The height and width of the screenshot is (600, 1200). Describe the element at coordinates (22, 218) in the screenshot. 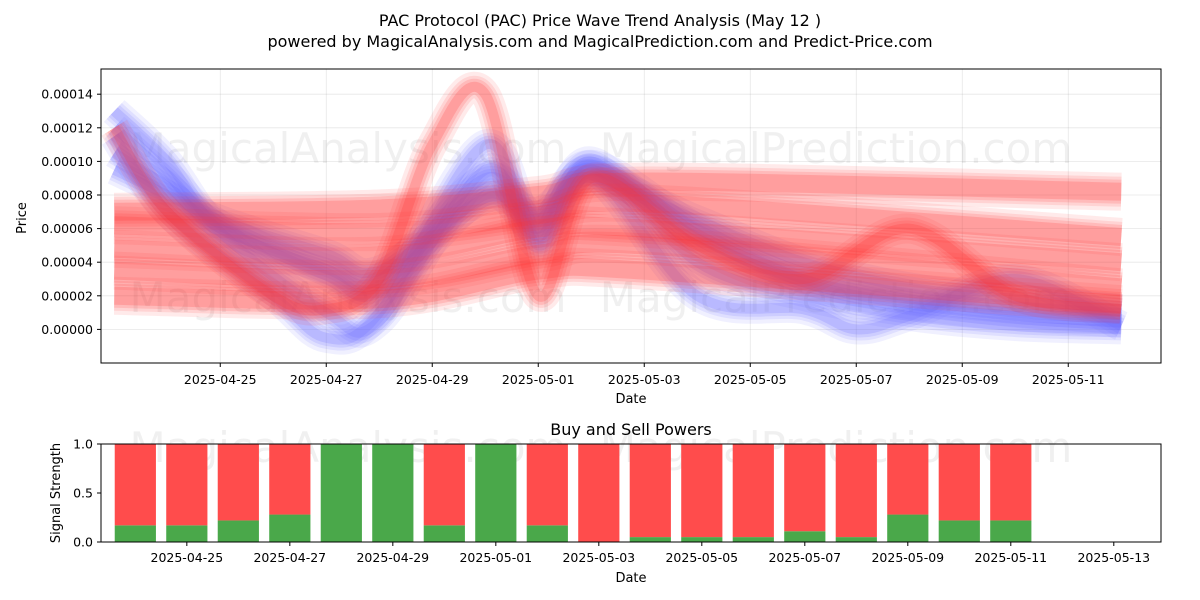

I see `price-y-axis-label: Price` at that location.